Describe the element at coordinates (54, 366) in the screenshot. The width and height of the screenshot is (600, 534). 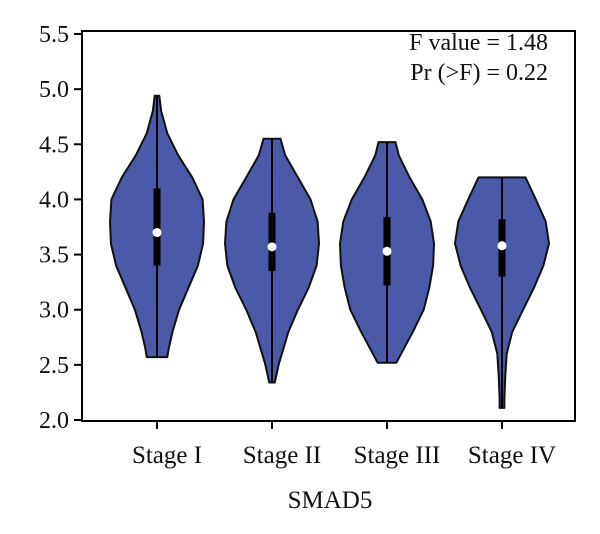
I see `y-tick-label-1: 2.5` at that location.